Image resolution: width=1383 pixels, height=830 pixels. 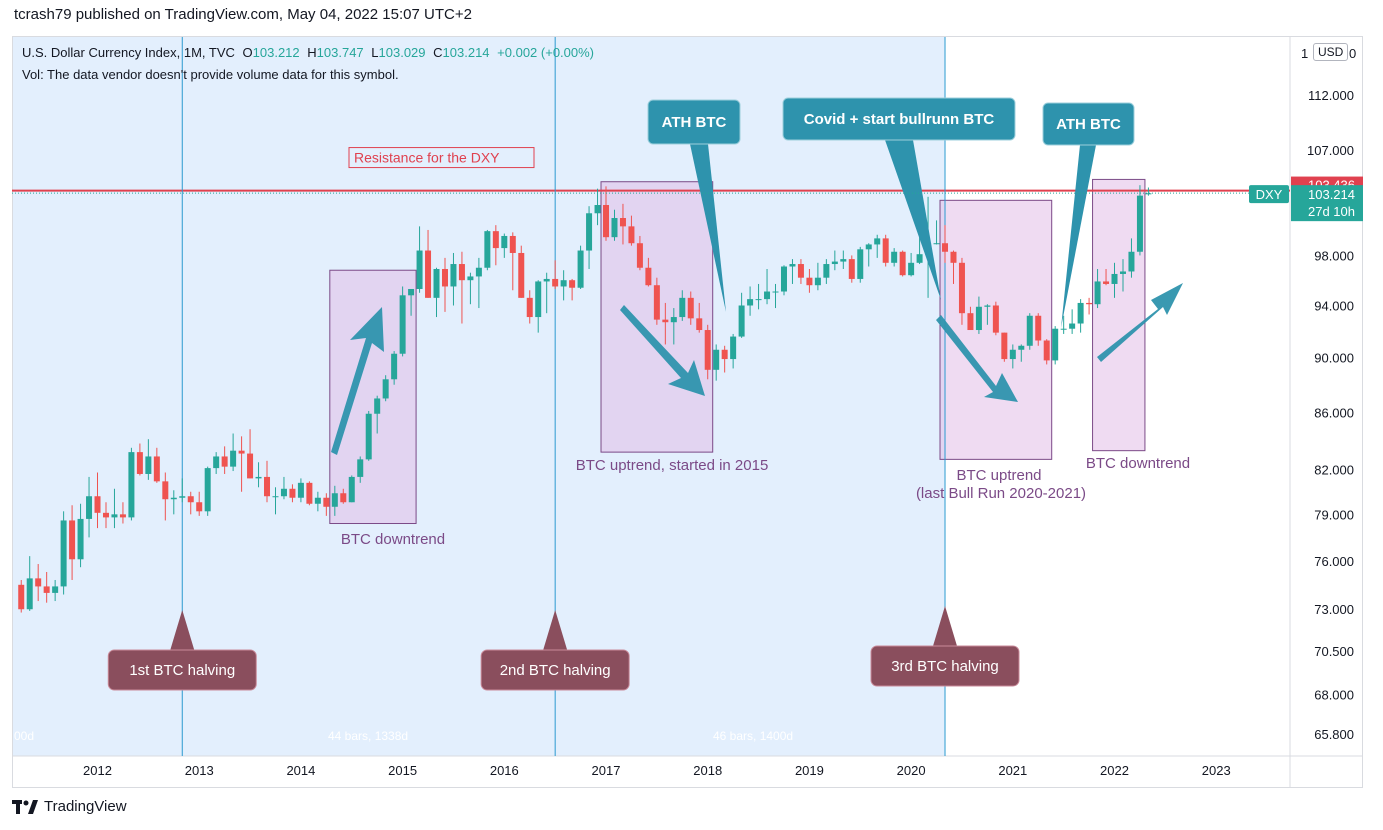 What do you see at coordinates (97, 770) in the screenshot?
I see `x-tick-label: 2012` at bounding box center [97, 770].